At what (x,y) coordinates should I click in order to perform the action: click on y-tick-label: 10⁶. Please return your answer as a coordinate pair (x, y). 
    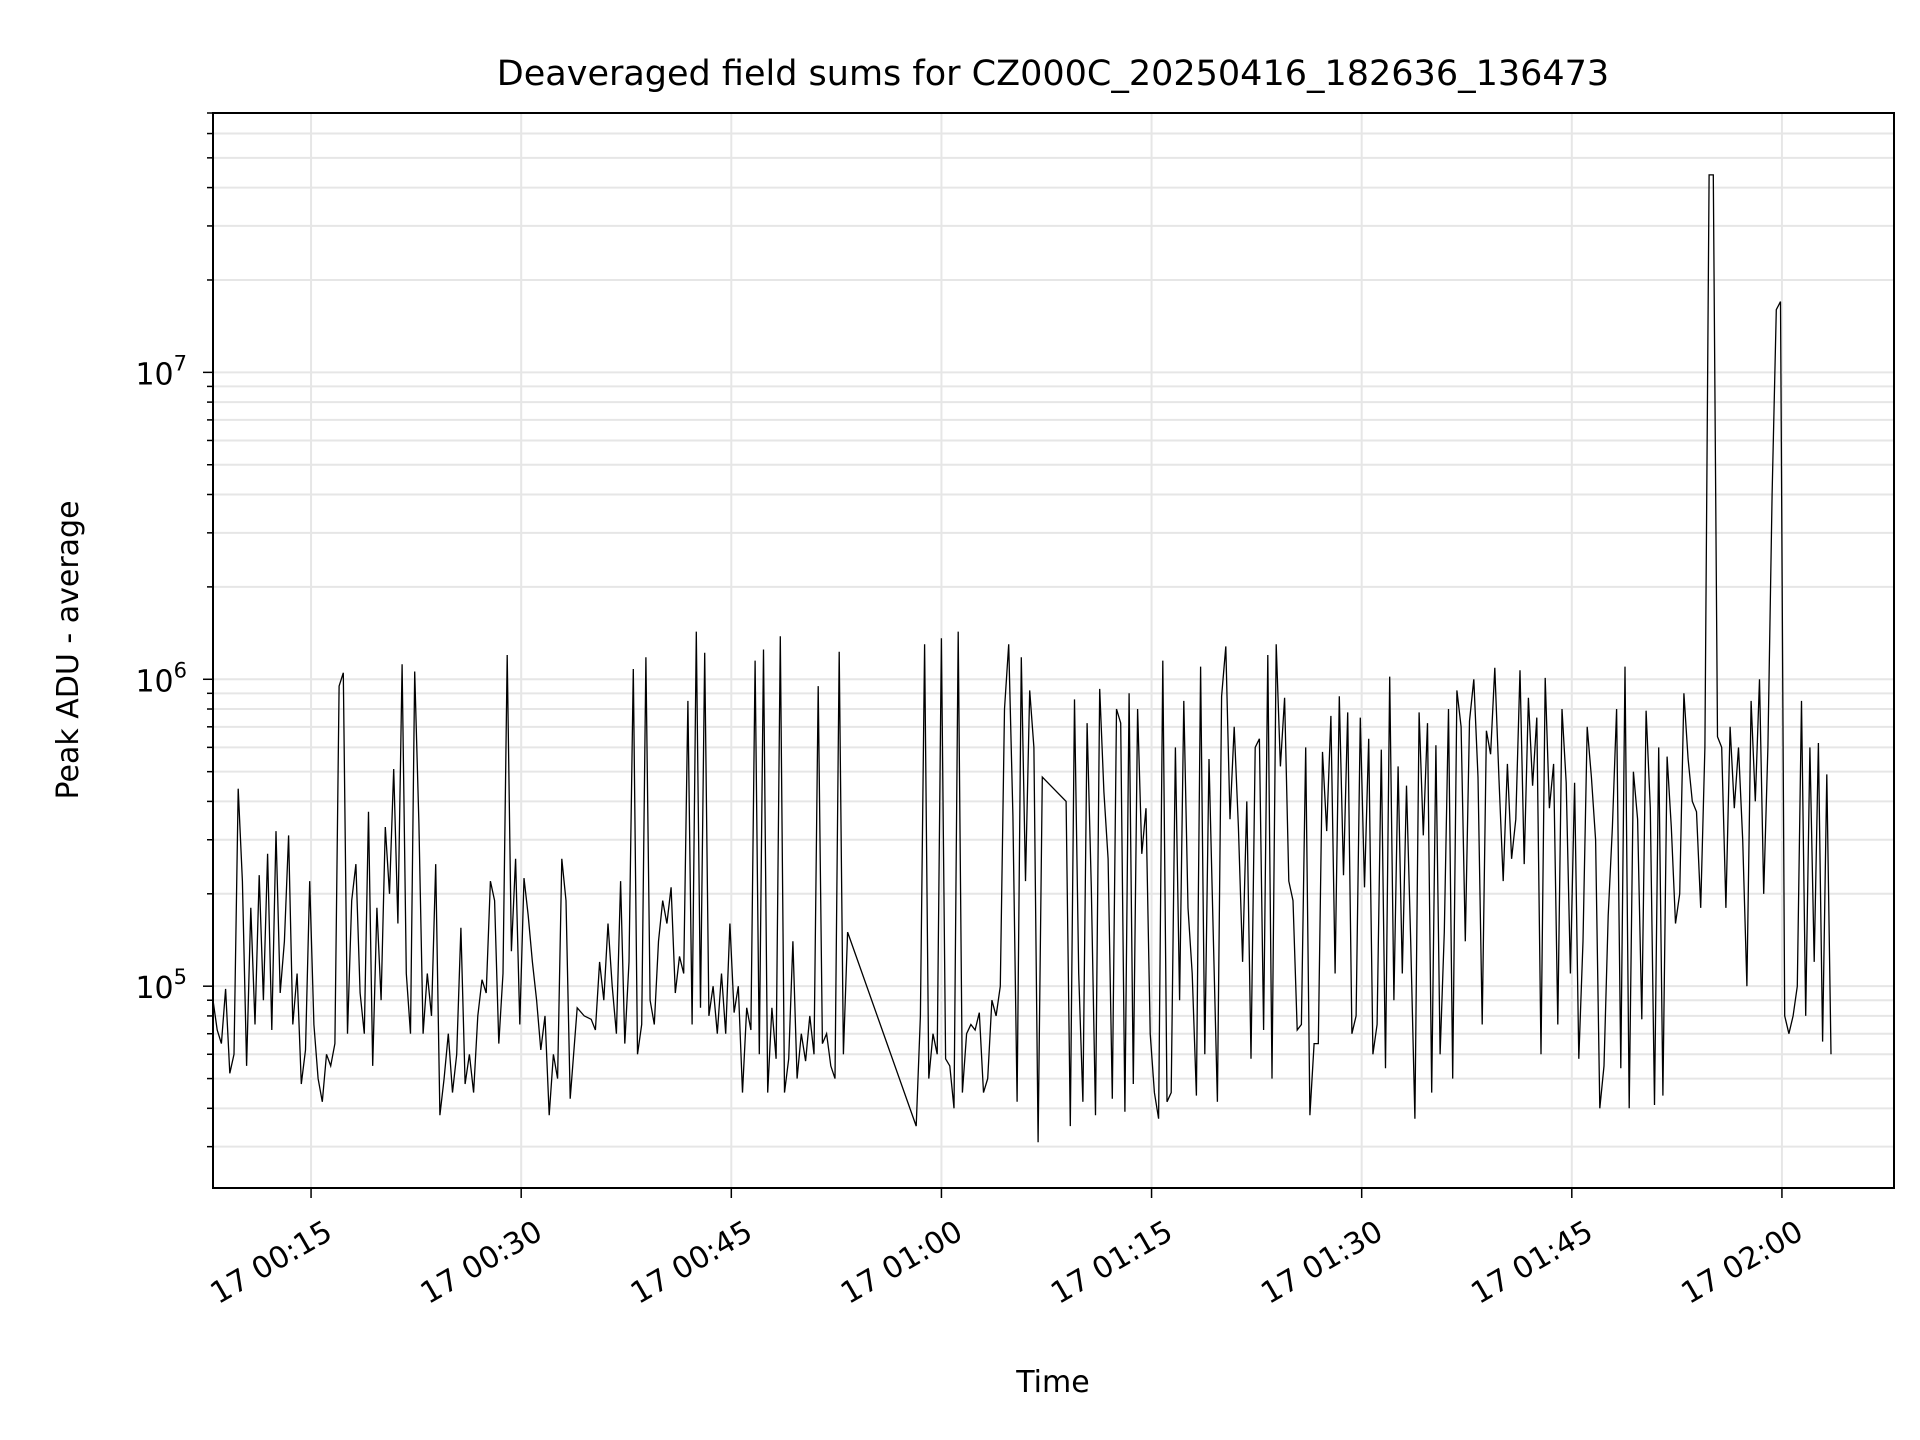
    Looking at the image, I should click on (161, 678).